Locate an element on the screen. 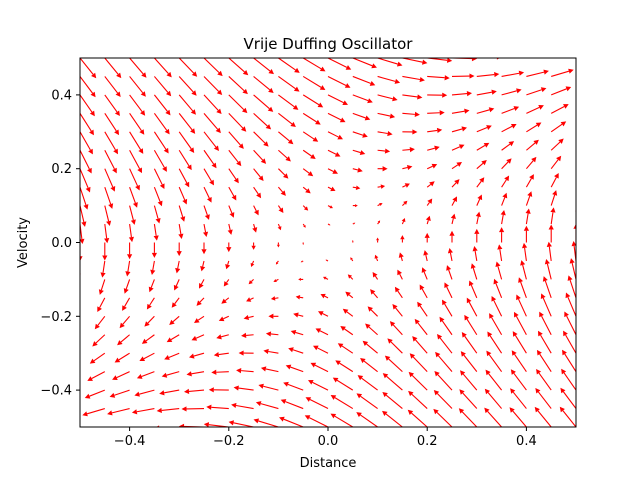 Image resolution: width=640 pixels, height=480 pixels. y-tick-label: −0.2 is located at coordinates (56, 317).